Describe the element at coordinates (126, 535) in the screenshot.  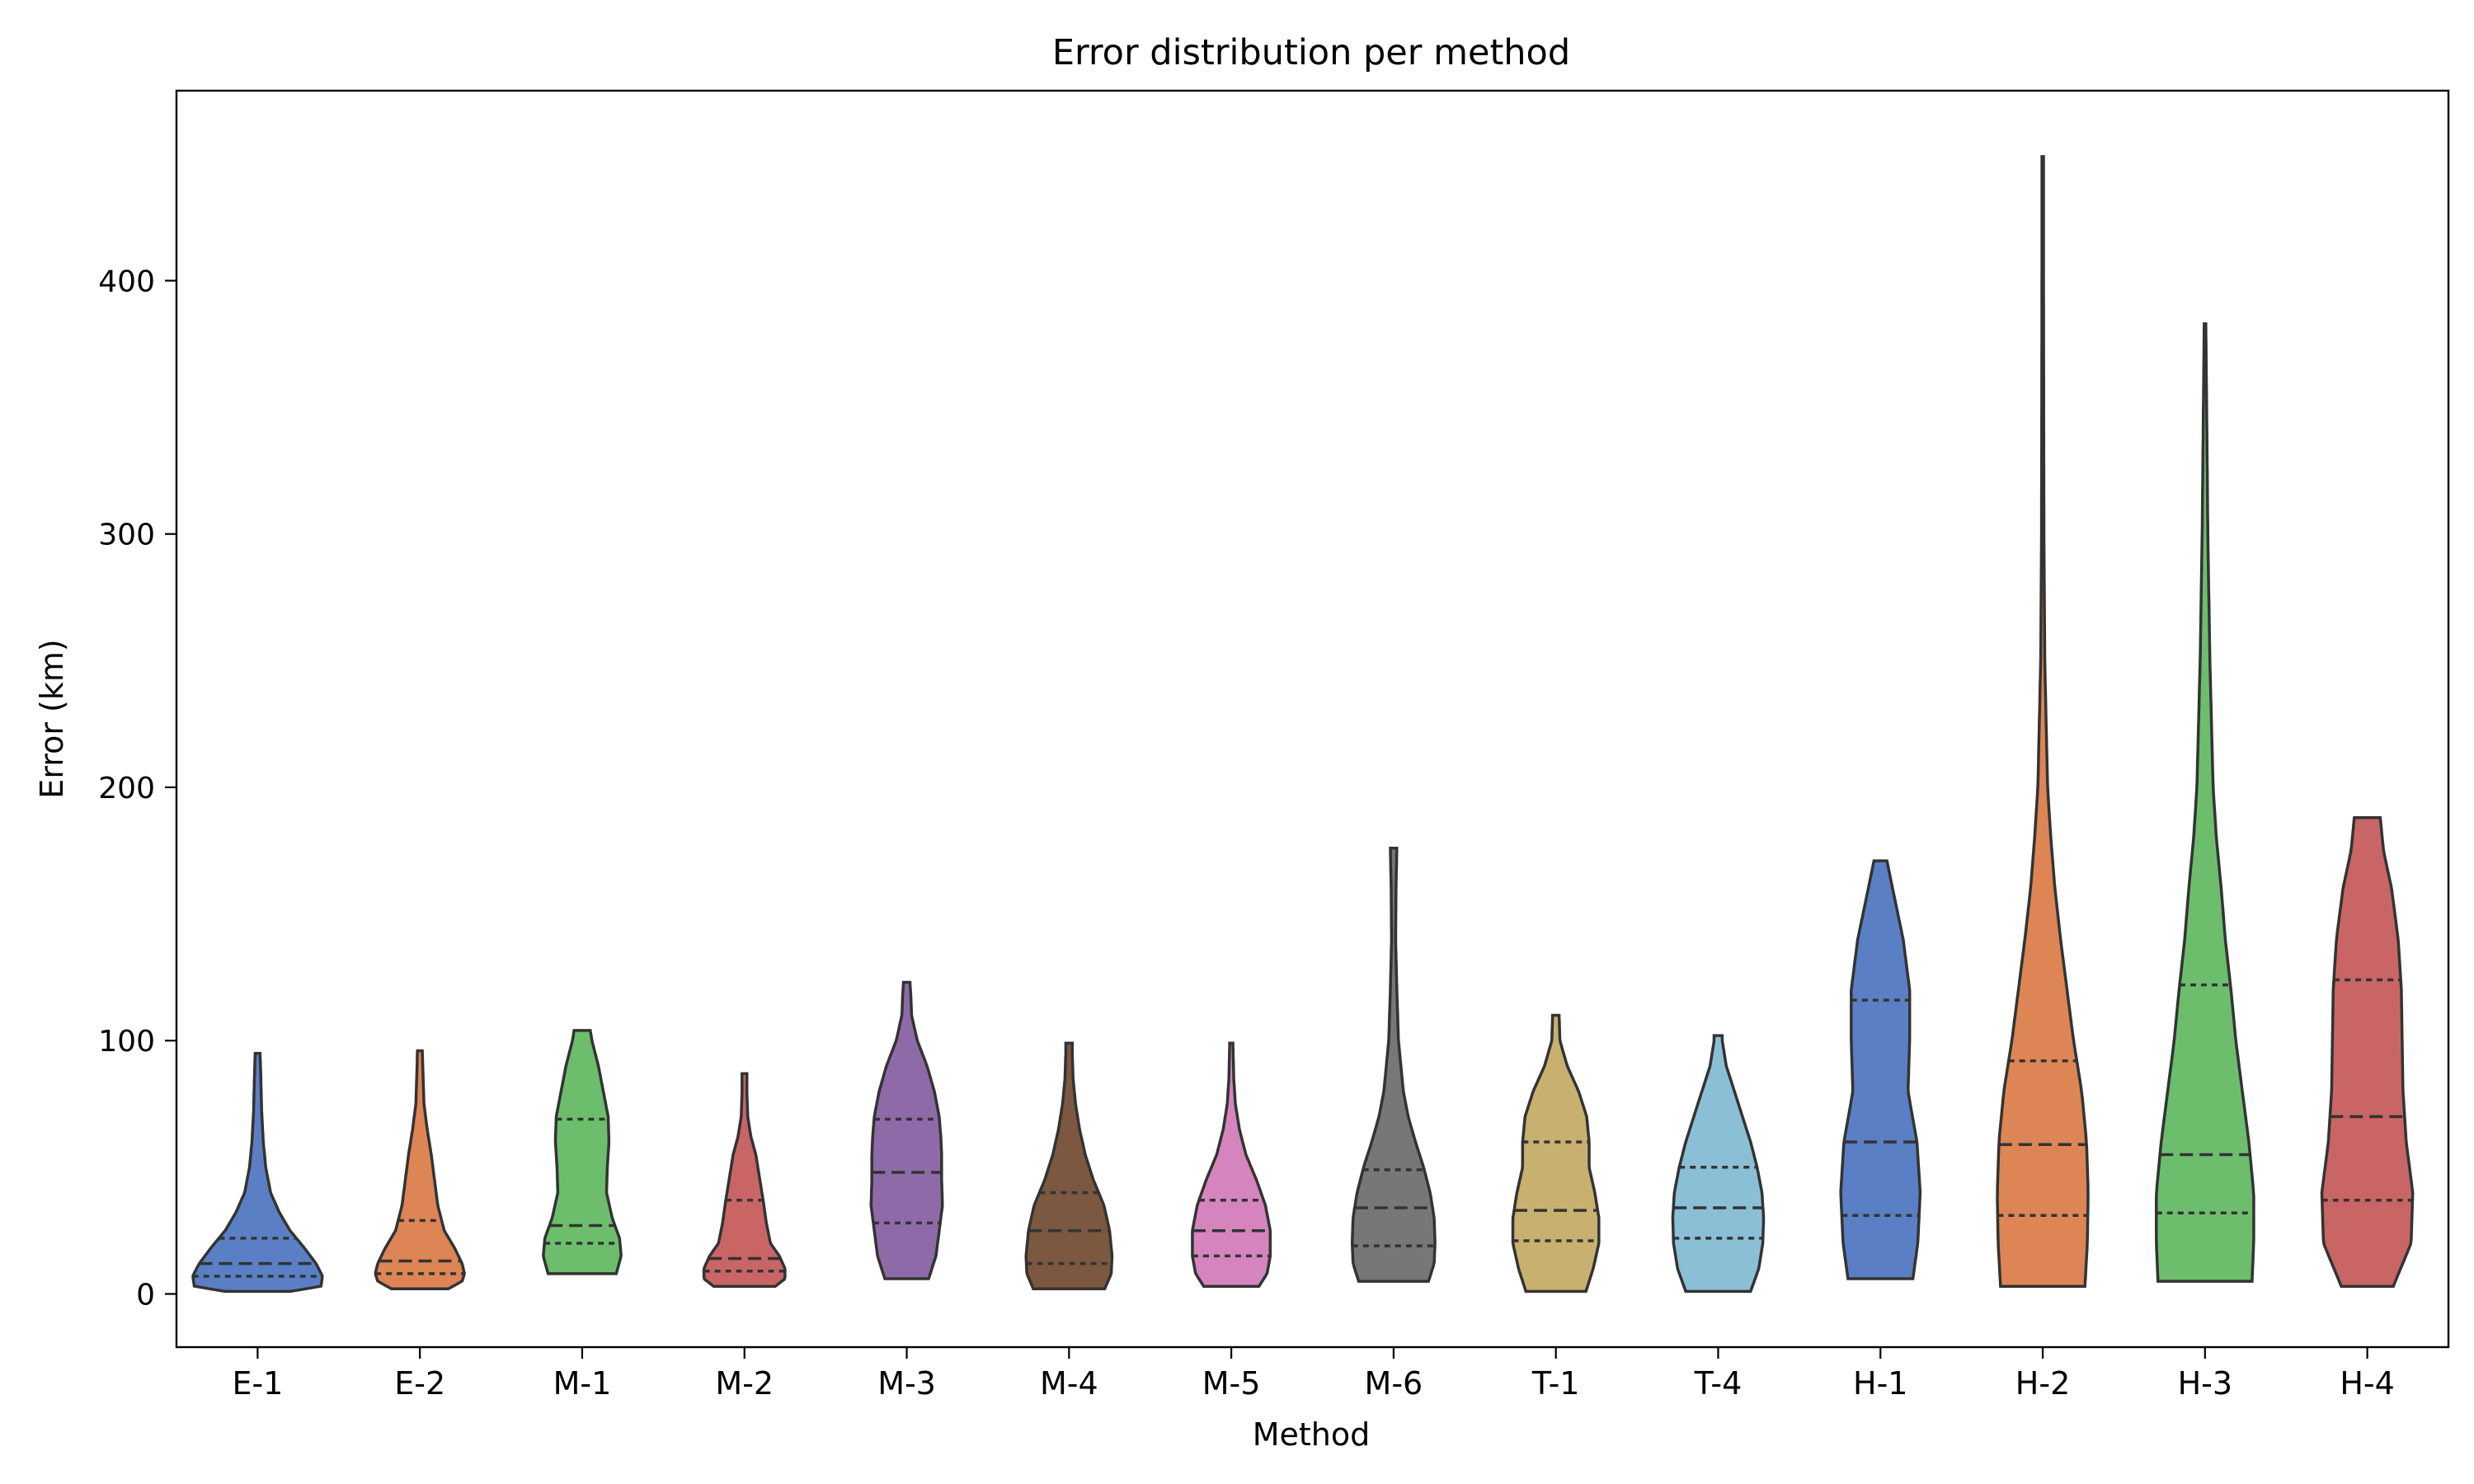
I see `y-tick-label: 300` at that location.